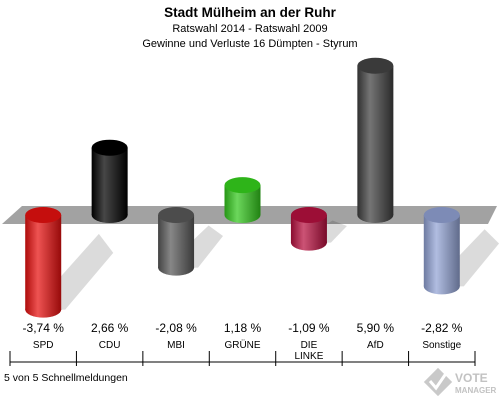 The height and width of the screenshot is (405, 500). I want to click on category-label: DIE, so click(309, 345).